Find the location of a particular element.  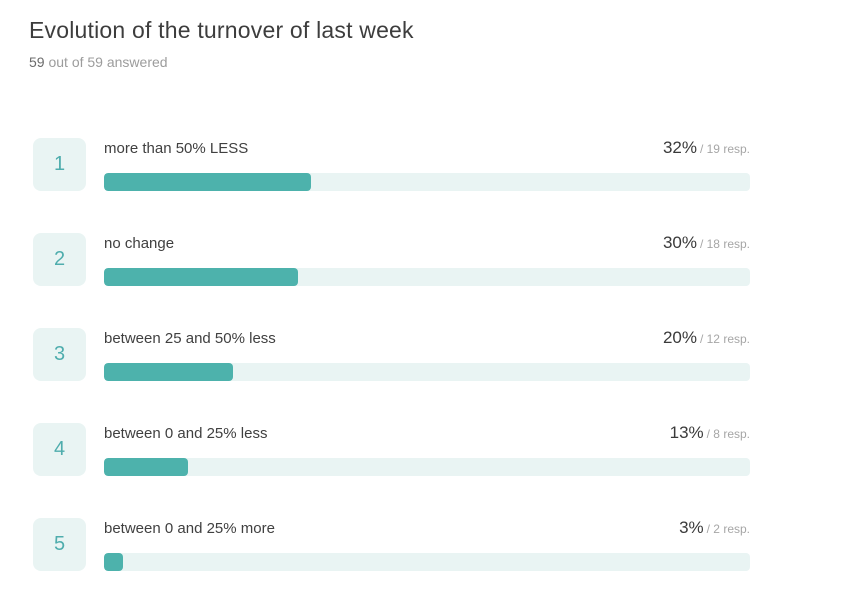

answer-row: 2 no change 30%/ 18 resp. is located at coordinates (391, 259).